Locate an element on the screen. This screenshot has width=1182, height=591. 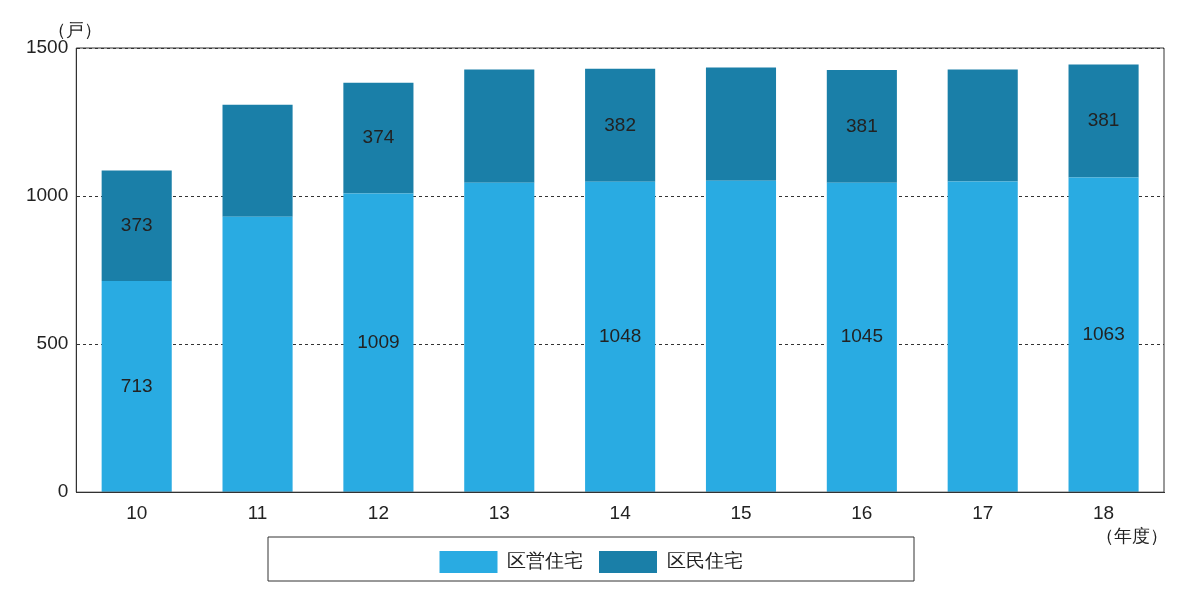
data-label: 1063 is located at coordinates (1103, 333).